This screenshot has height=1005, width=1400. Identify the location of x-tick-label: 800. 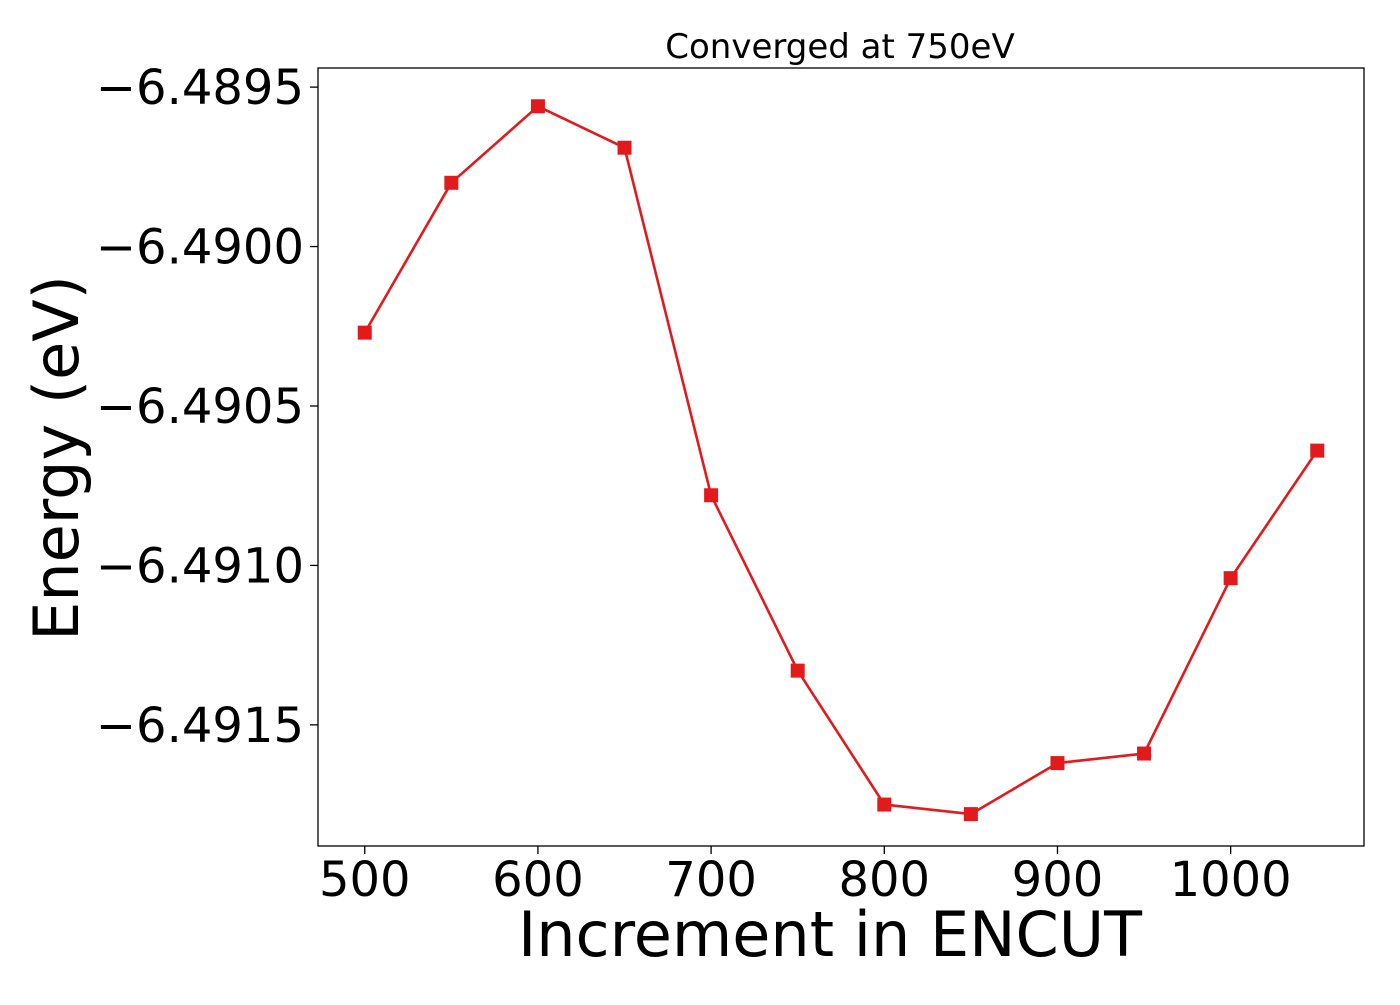
(884, 880).